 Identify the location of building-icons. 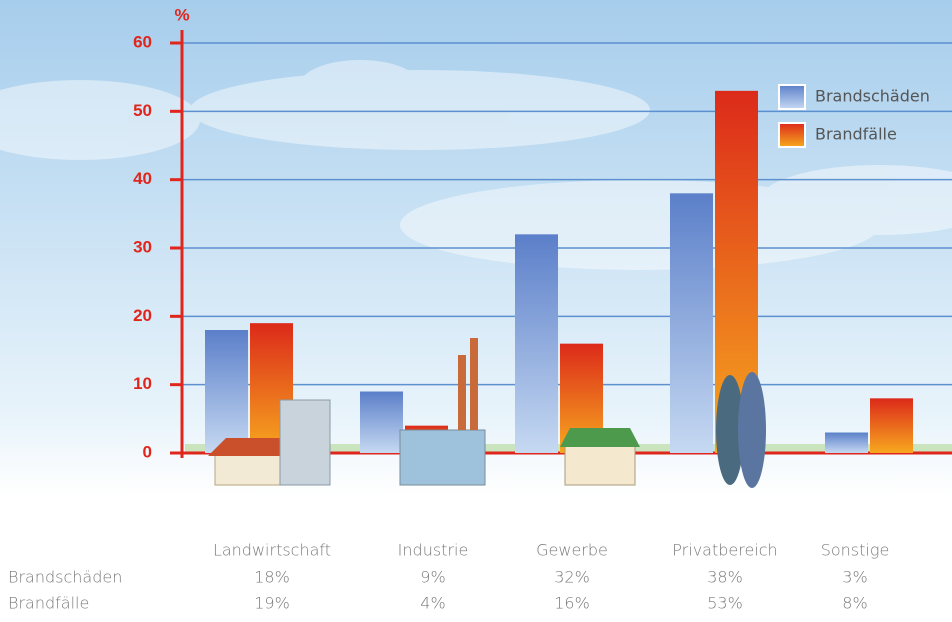
(487, 413).